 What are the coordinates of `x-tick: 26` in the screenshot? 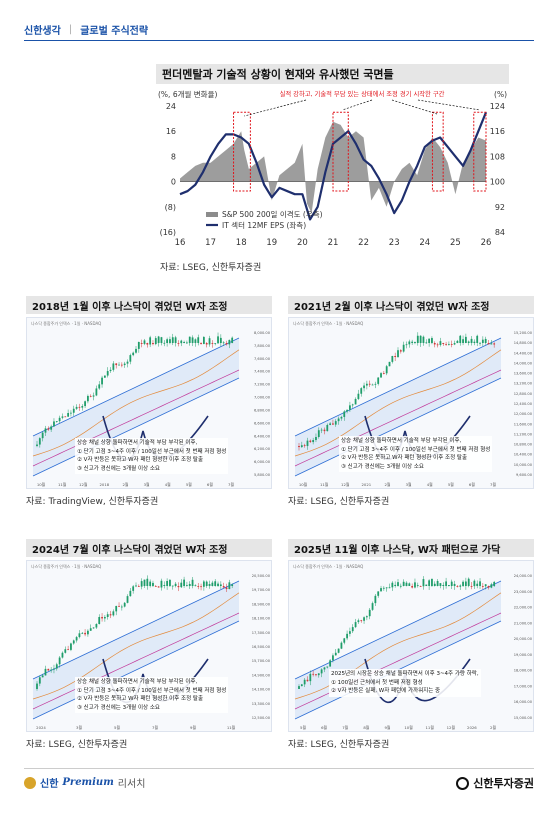 It's located at (486, 243).